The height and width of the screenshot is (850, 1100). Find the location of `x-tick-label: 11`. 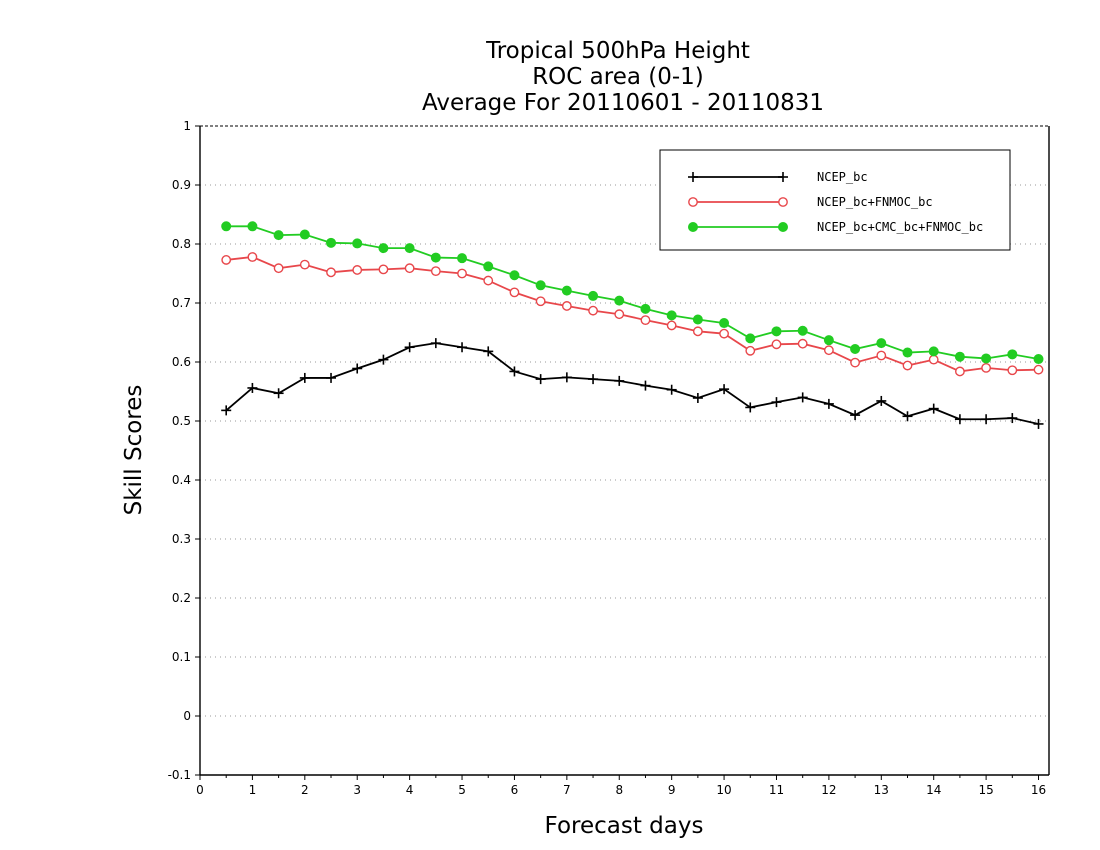

x-tick-label: 11 is located at coordinates (776, 790).